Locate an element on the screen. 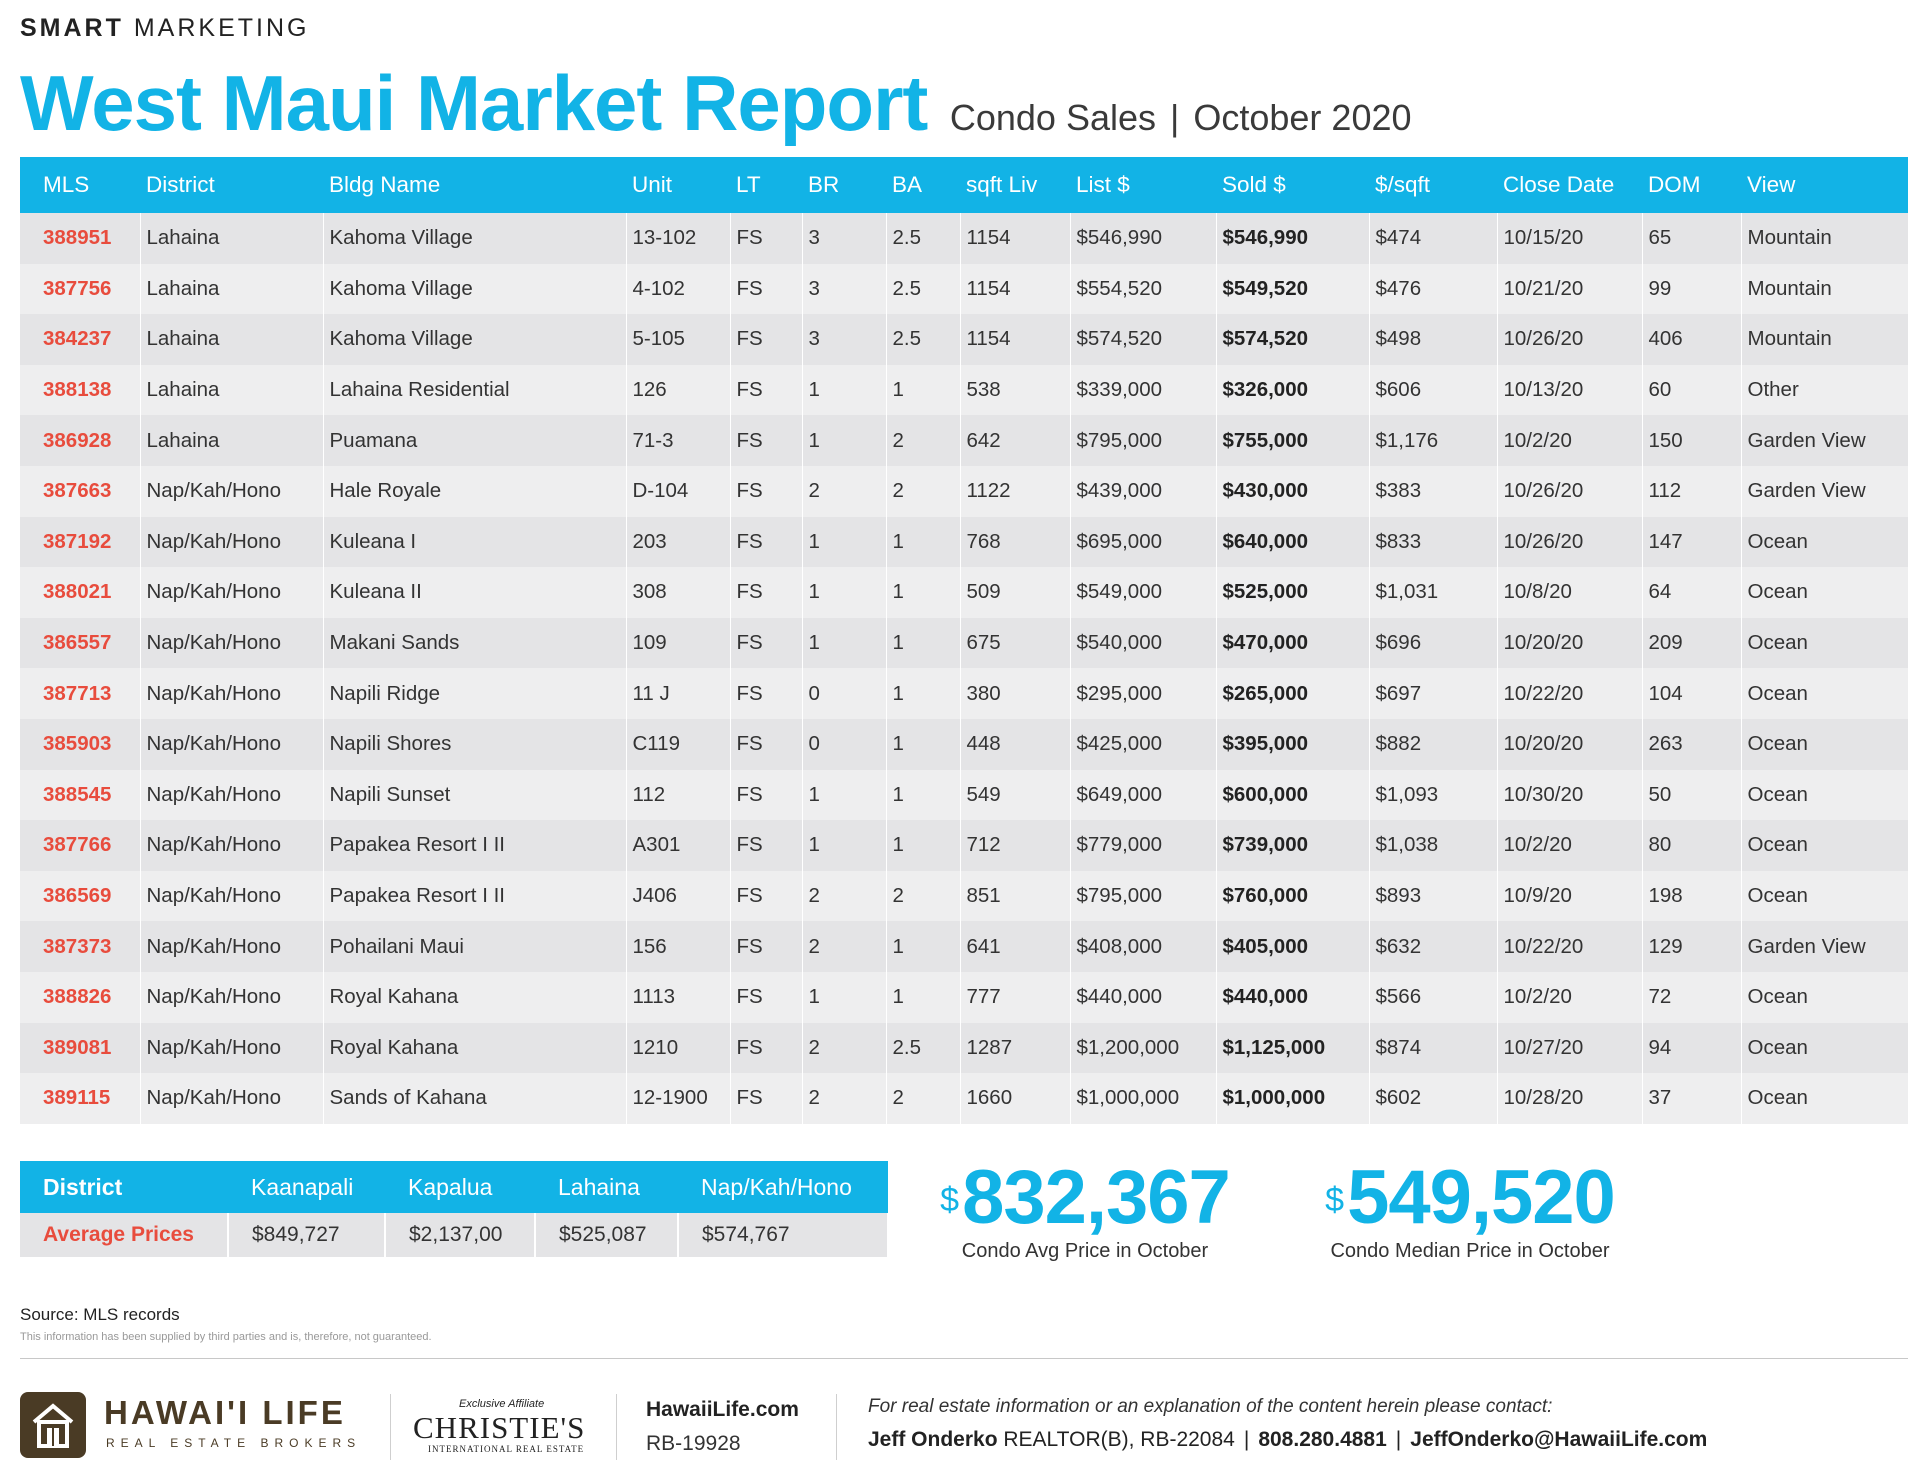 The height and width of the screenshot is (1475, 1920). median-price-value: $549,520 is located at coordinates (1470, 1198).